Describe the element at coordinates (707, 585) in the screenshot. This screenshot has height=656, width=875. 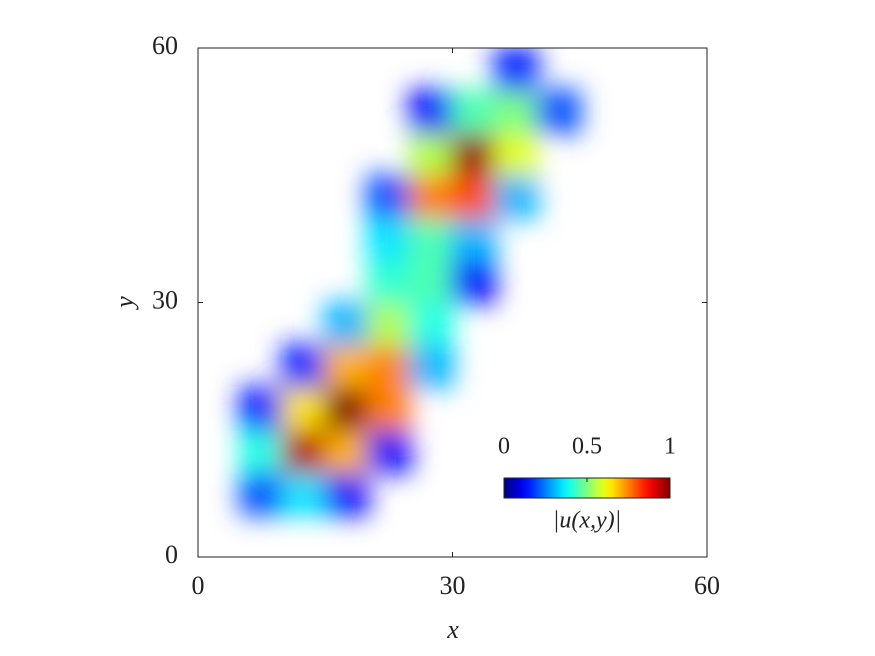
I see `x-tick-label: 60` at that location.